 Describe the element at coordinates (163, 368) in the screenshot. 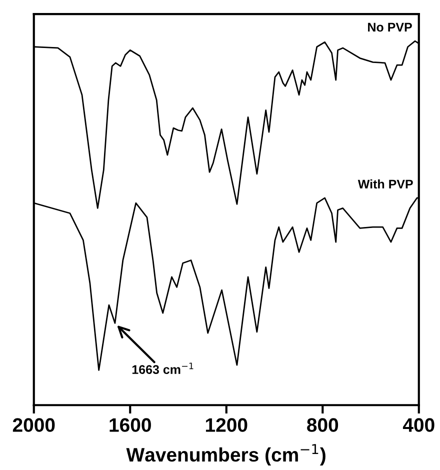

I see `annotation: 1663 cm$^{−1}$` at that location.